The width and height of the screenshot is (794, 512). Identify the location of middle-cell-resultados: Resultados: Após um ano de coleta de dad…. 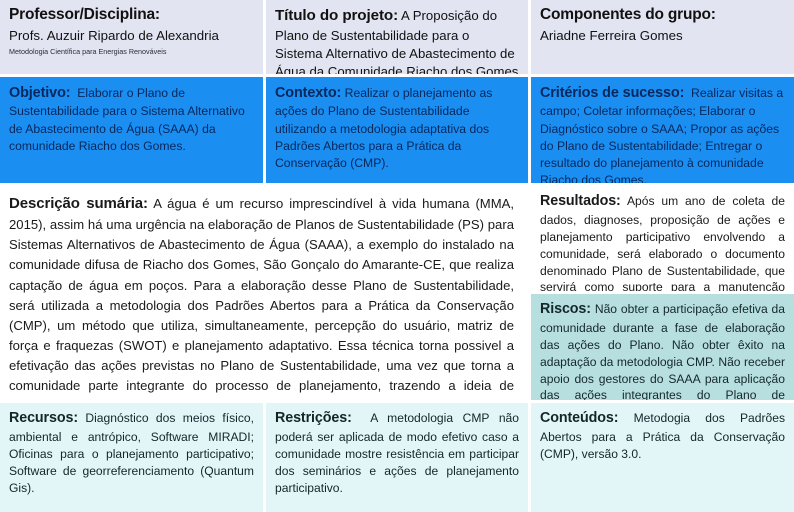
(662, 238).